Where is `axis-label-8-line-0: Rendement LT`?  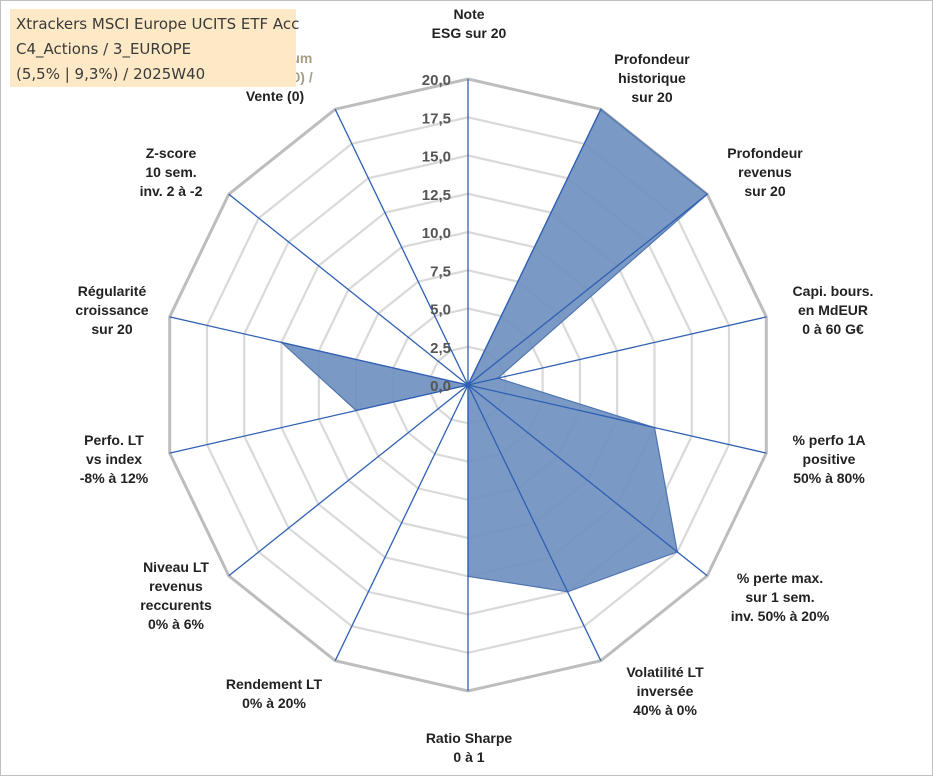 axis-label-8-line-0: Rendement LT is located at coordinates (274, 684).